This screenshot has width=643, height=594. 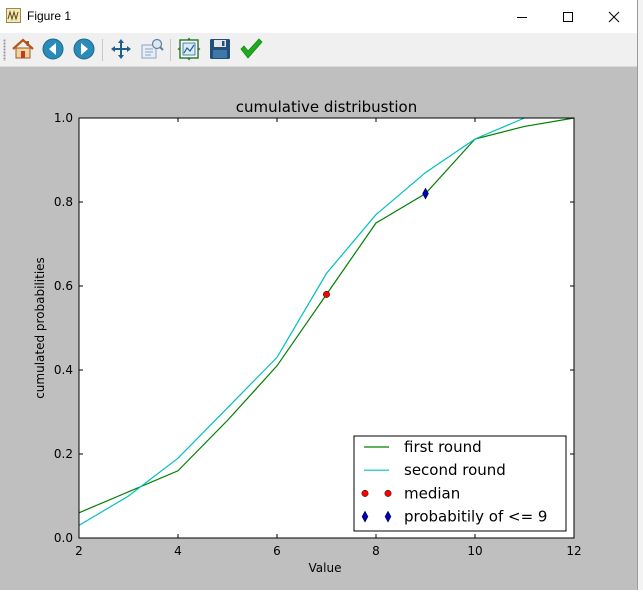 I want to click on zoom-rect-icon, so click(x=152, y=48).